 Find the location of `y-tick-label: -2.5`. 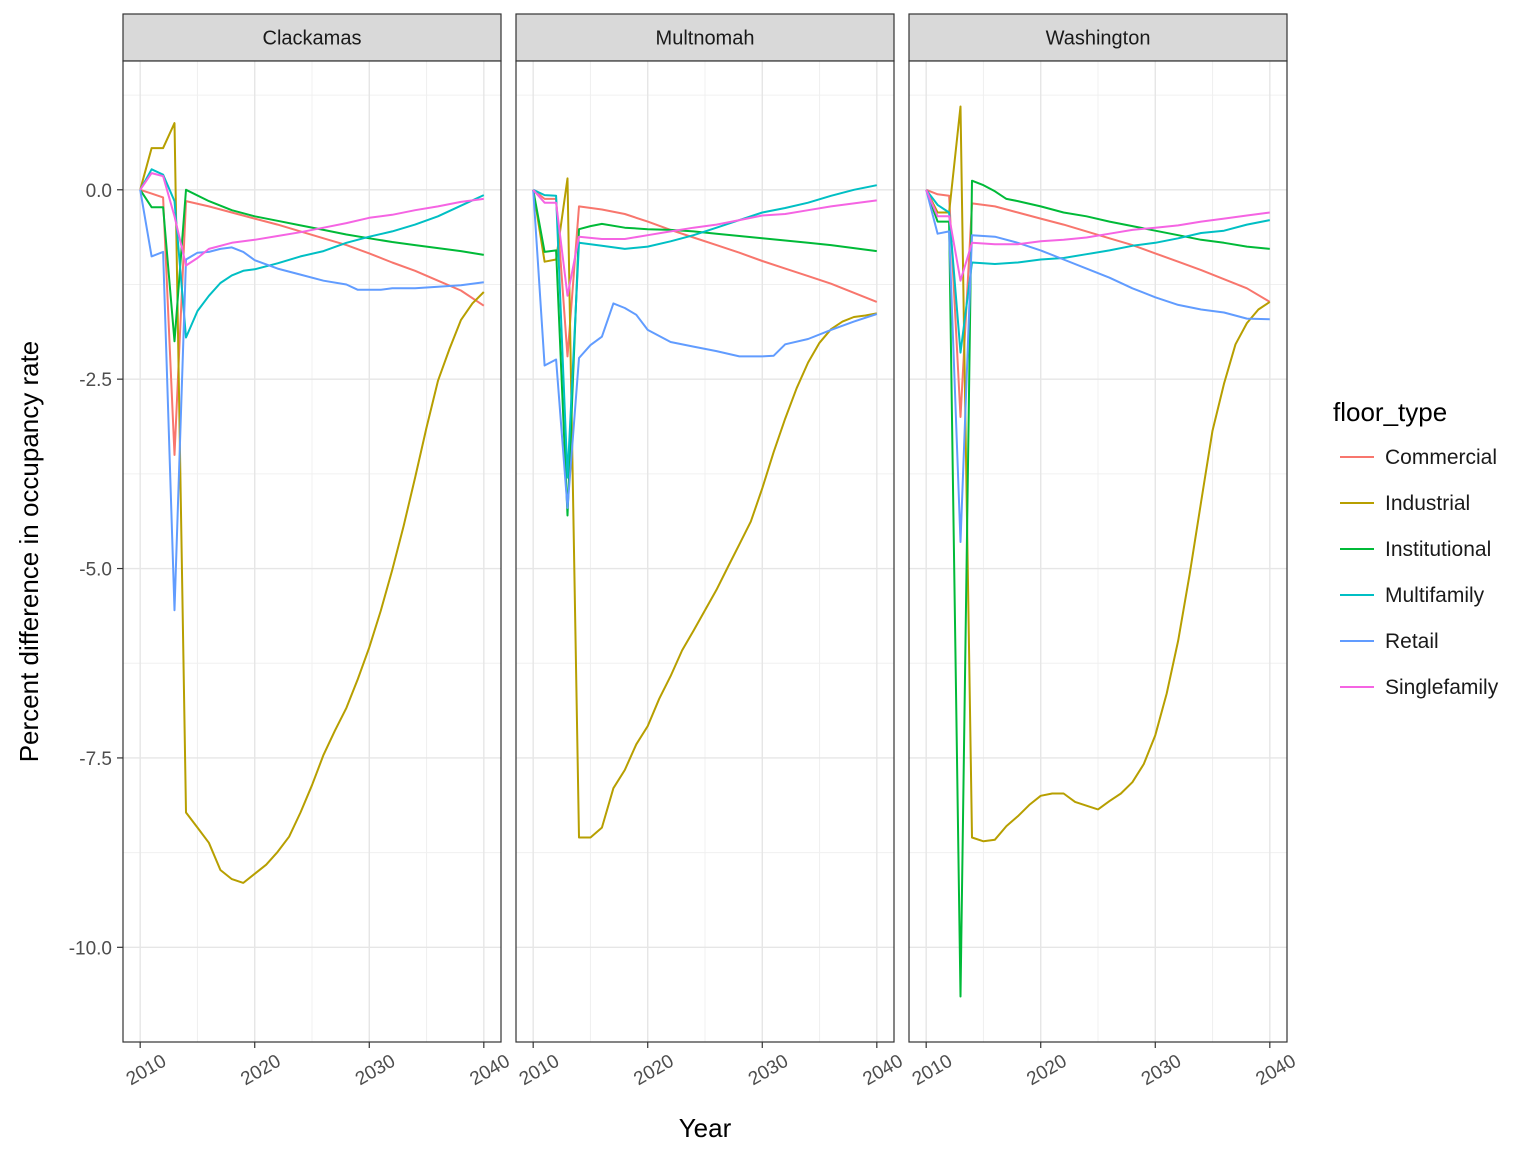

y-tick-label: -2.5 is located at coordinates (95, 380).